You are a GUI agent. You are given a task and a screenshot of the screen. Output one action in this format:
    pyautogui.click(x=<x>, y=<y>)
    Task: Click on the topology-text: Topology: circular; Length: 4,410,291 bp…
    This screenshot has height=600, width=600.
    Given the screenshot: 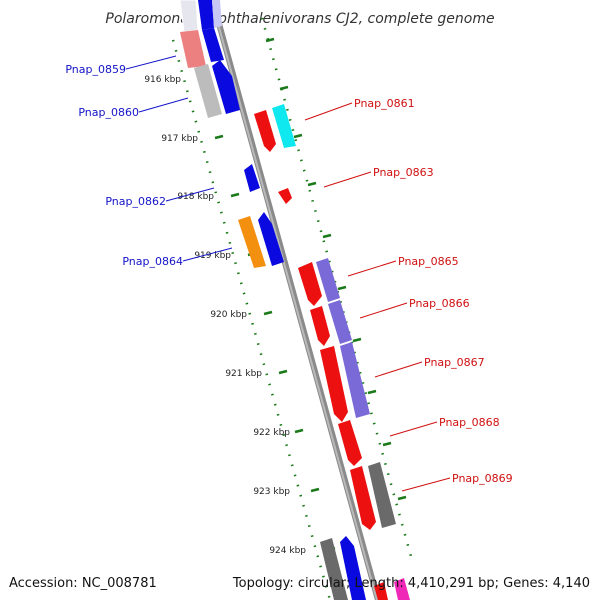 What is the action you would take?
    pyautogui.click(x=411, y=583)
    